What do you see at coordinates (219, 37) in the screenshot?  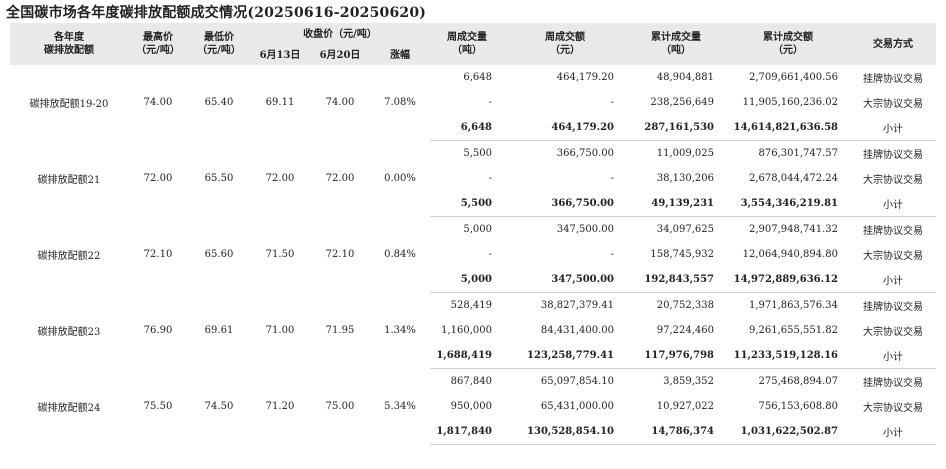 I see `header-low-line1: 最低价` at bounding box center [219, 37].